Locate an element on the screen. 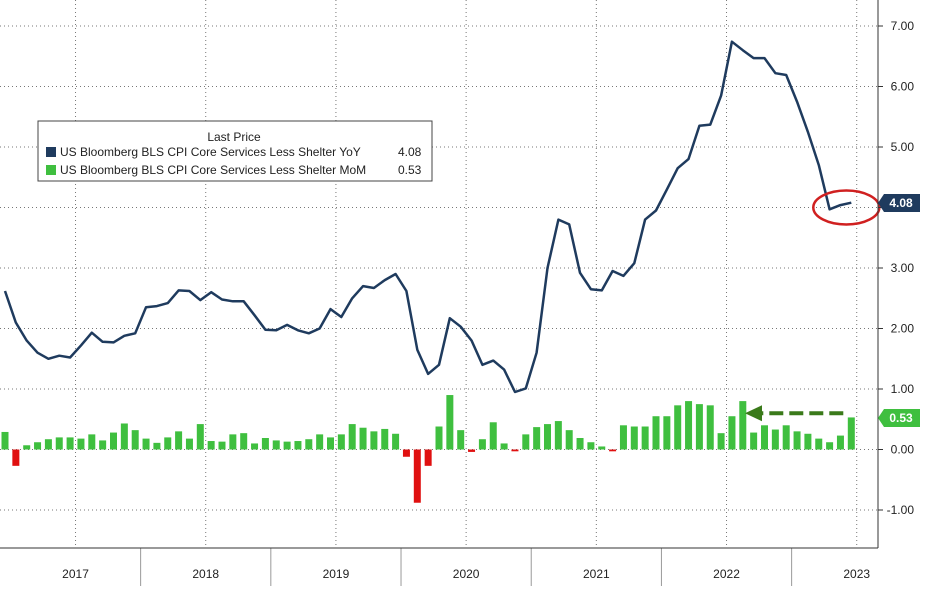 The image size is (929, 591). yoy-last-value: 4.08 is located at coordinates (901, 203).